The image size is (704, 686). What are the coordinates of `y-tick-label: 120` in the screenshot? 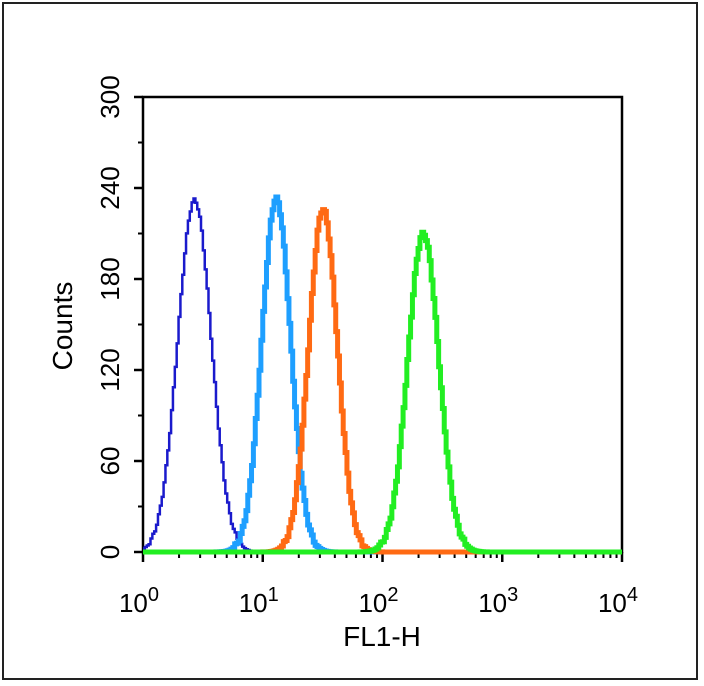 It's located at (110, 369).